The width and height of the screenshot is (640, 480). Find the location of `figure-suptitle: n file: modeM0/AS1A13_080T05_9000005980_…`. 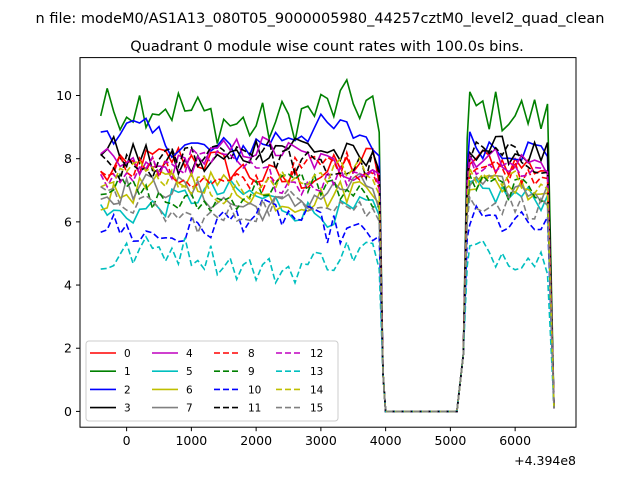

figure-suptitle: n file: modeM0/AS1A13_080T05_9000005980_… is located at coordinates (320, 19).